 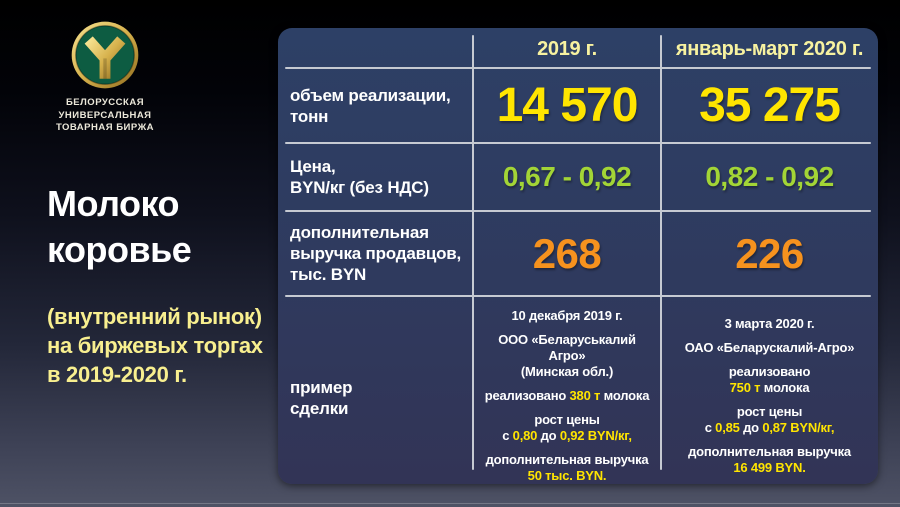 What do you see at coordinates (567, 427) in the screenshot?
I see `deal-paragraph: рост цены с 0,80 до 0,92 BYN/кг,` at bounding box center [567, 427].